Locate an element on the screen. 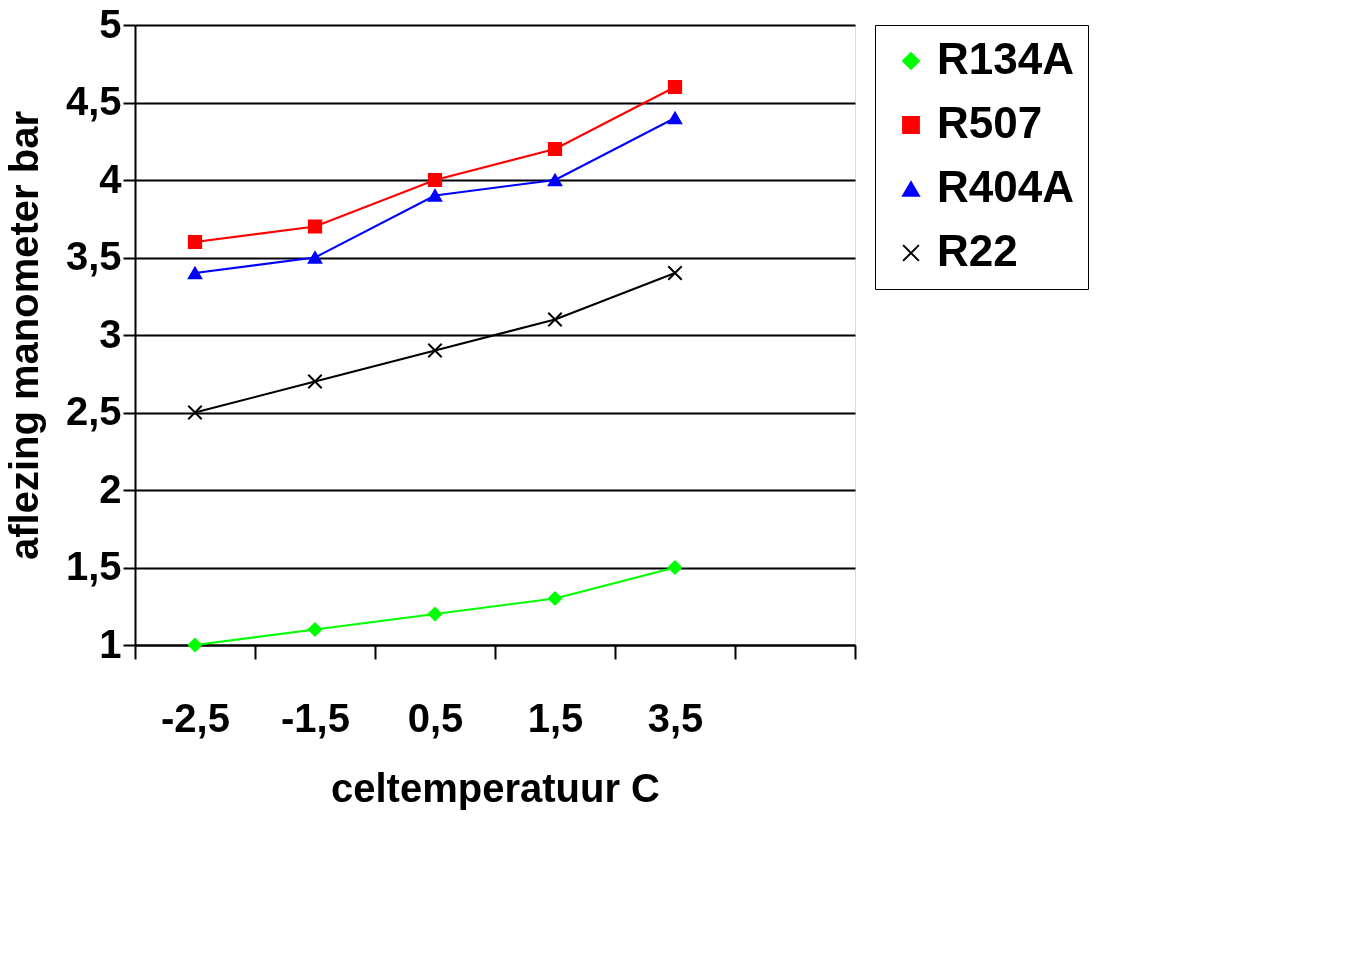 The width and height of the screenshot is (1352, 954). y-tick-label: 4 is located at coordinates (111, 178).